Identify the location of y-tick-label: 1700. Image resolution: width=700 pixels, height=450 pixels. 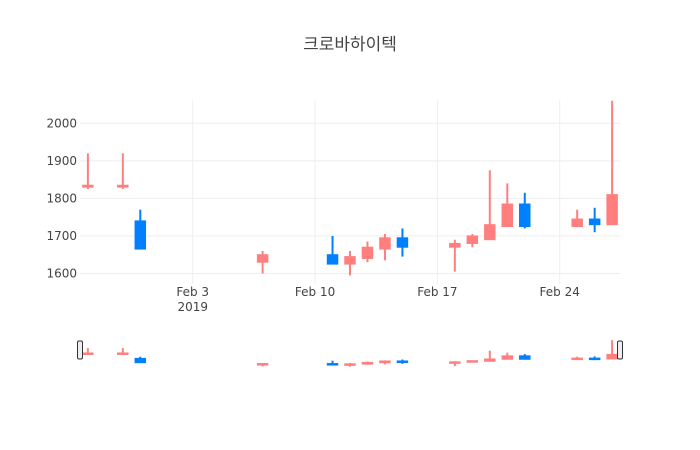
(61, 236).